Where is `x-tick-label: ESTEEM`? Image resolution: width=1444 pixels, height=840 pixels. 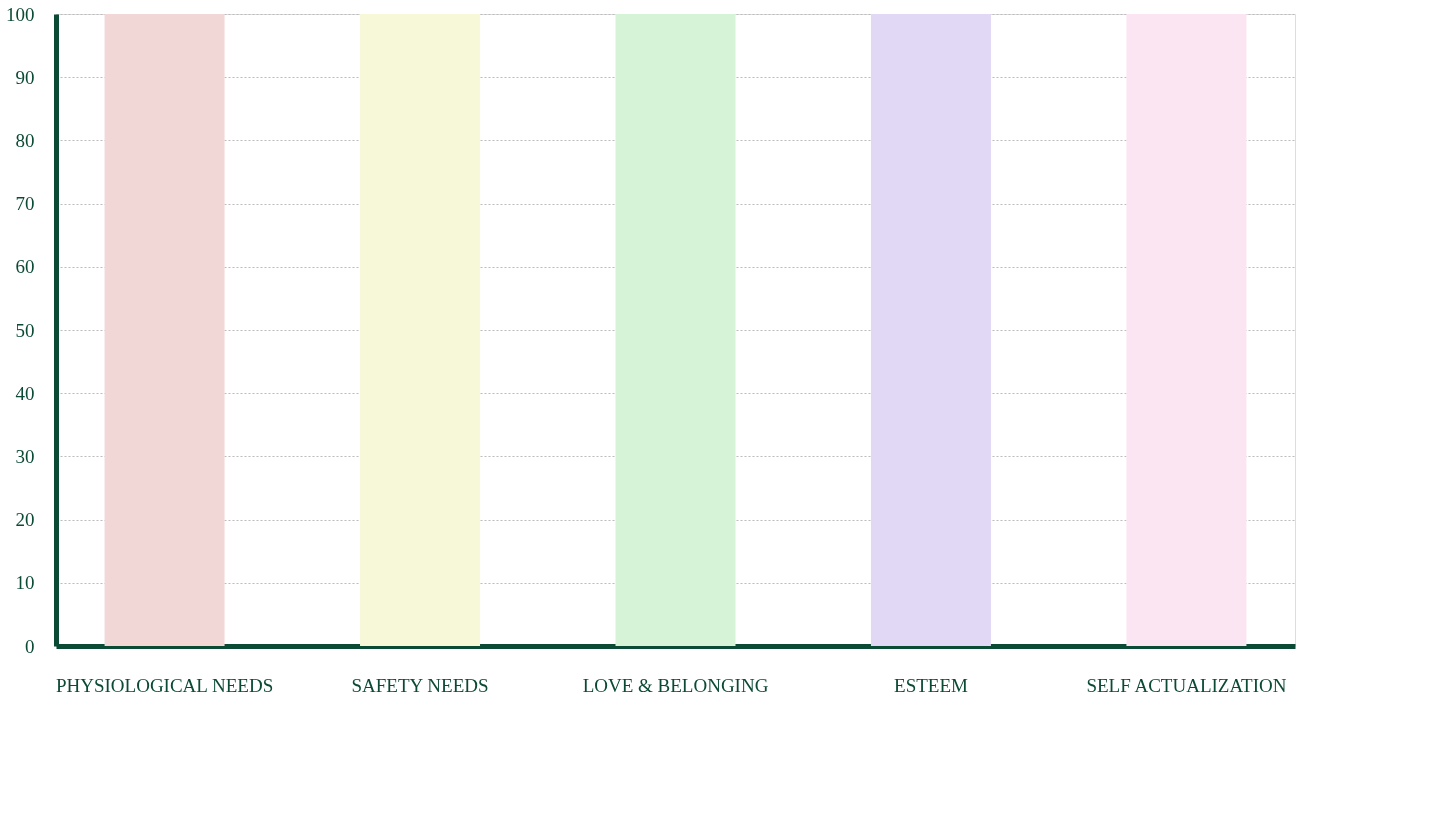 x-tick-label: ESTEEM is located at coordinates (931, 685).